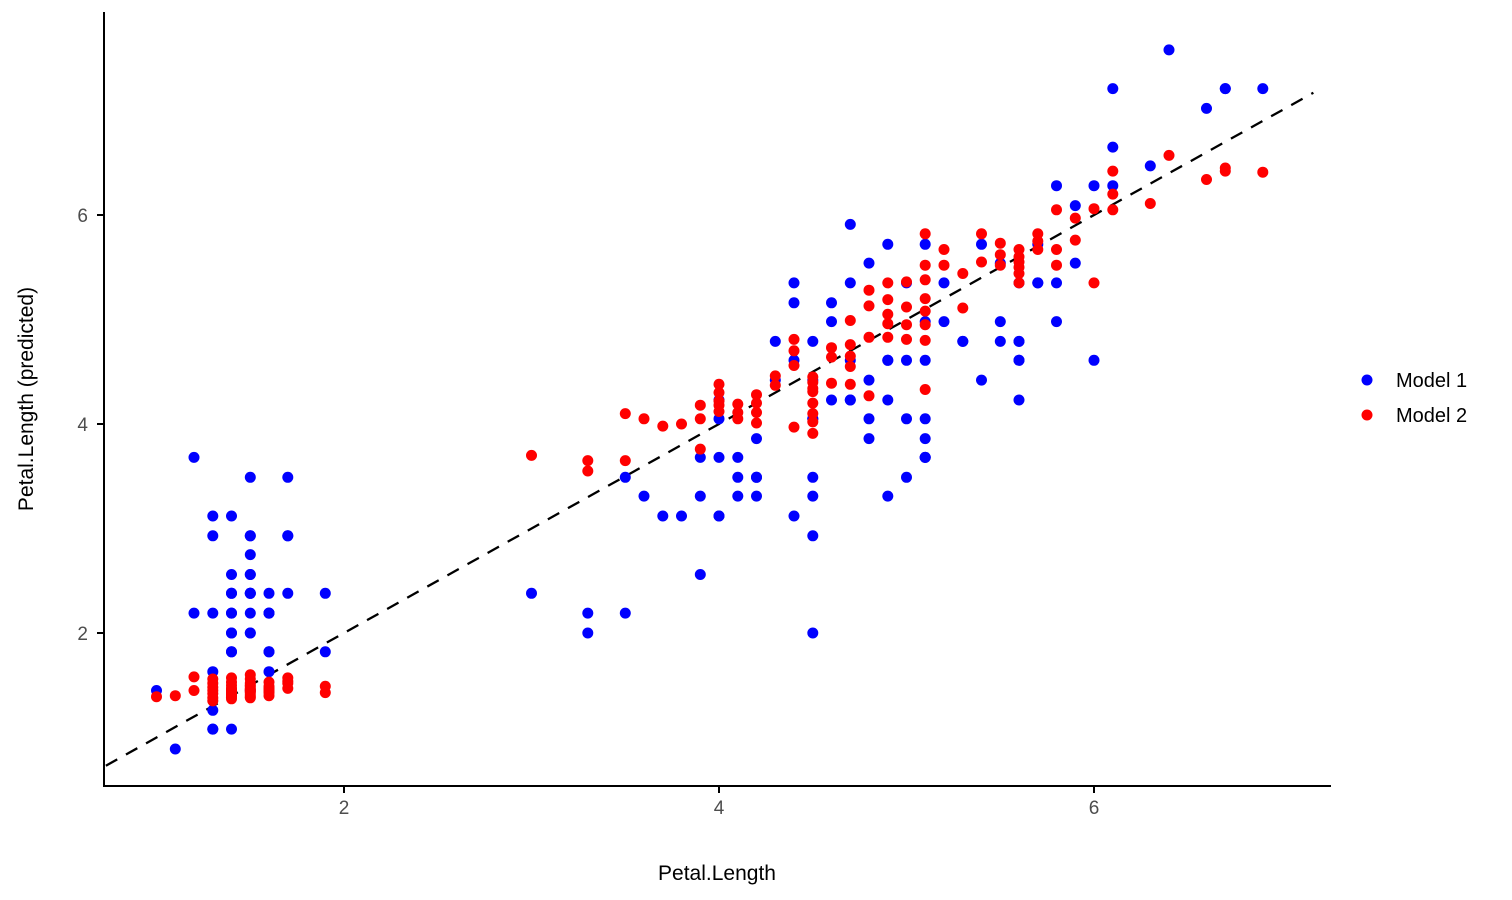 The height and width of the screenshot is (900, 1512). Describe the element at coordinates (1431, 381) in the screenshot. I see `legend-model1-label: Model 1` at that location.